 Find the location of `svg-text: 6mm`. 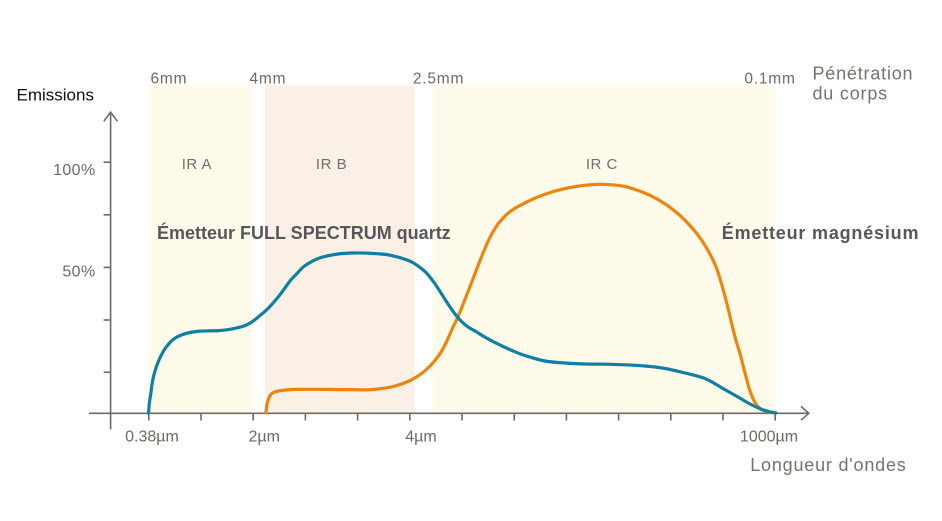

svg-text: 6mm is located at coordinates (169, 79).